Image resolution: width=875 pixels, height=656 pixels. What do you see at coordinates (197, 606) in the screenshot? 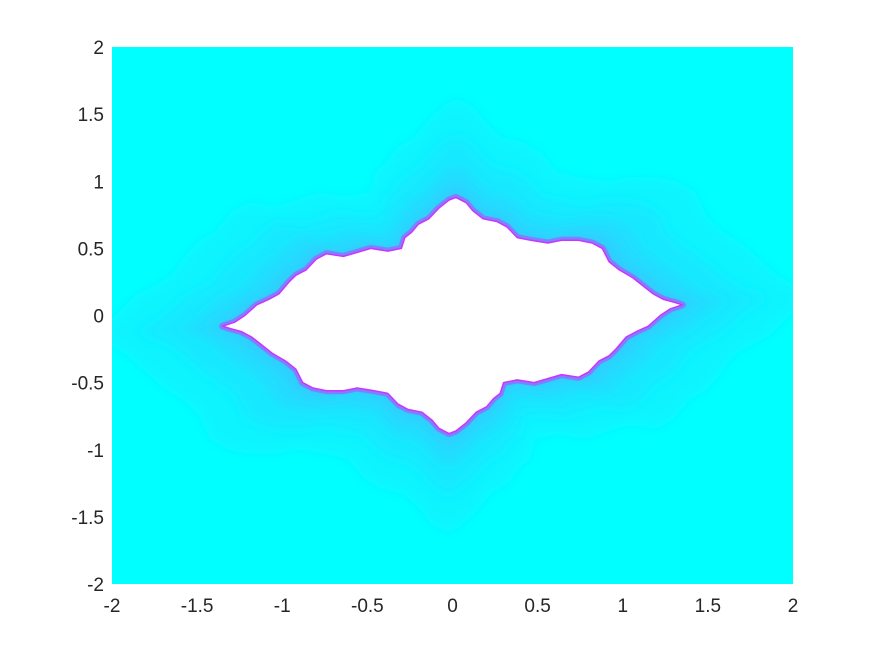
I see `x-tick-label: -1.5` at bounding box center [197, 606].